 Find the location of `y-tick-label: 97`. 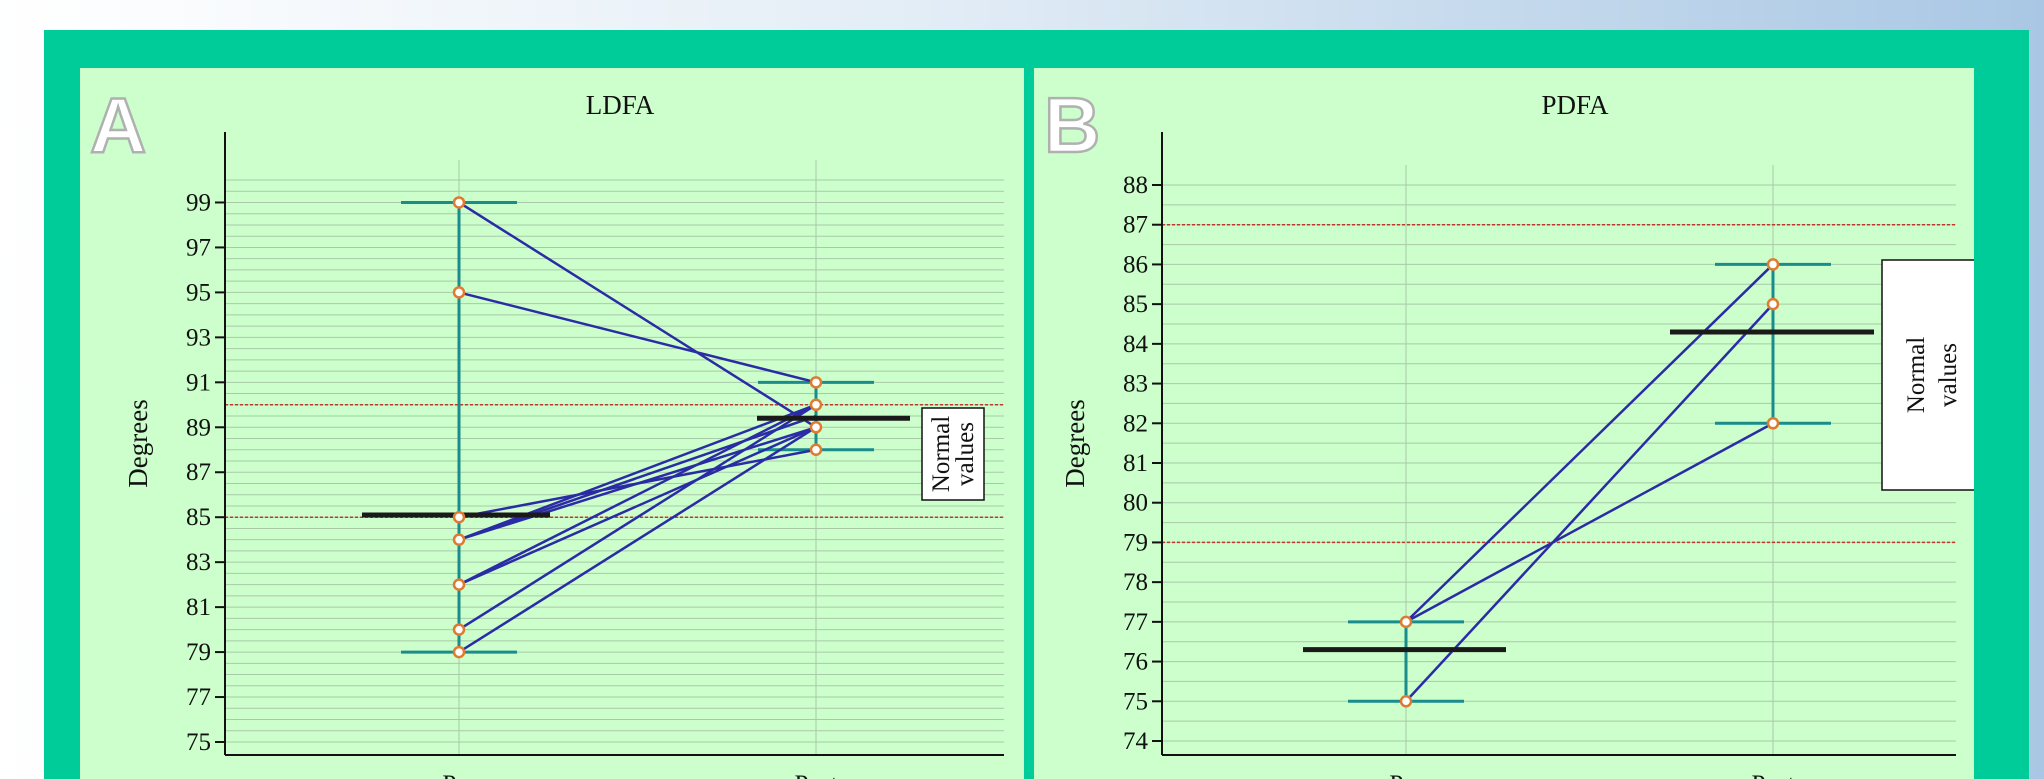

y-tick-label: 97 is located at coordinates (198, 247).